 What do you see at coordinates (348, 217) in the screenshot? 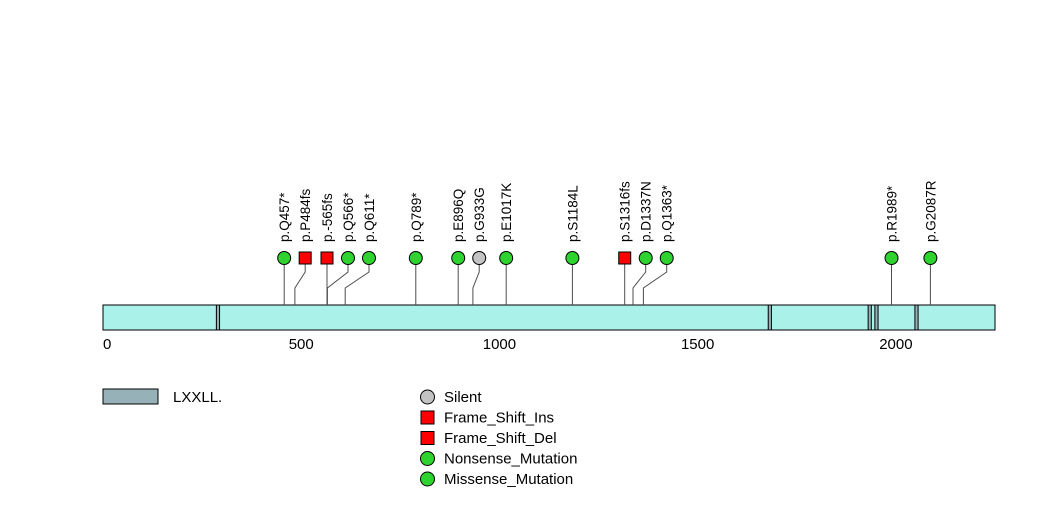
I see `mutation-label: p.Q566*` at bounding box center [348, 217].